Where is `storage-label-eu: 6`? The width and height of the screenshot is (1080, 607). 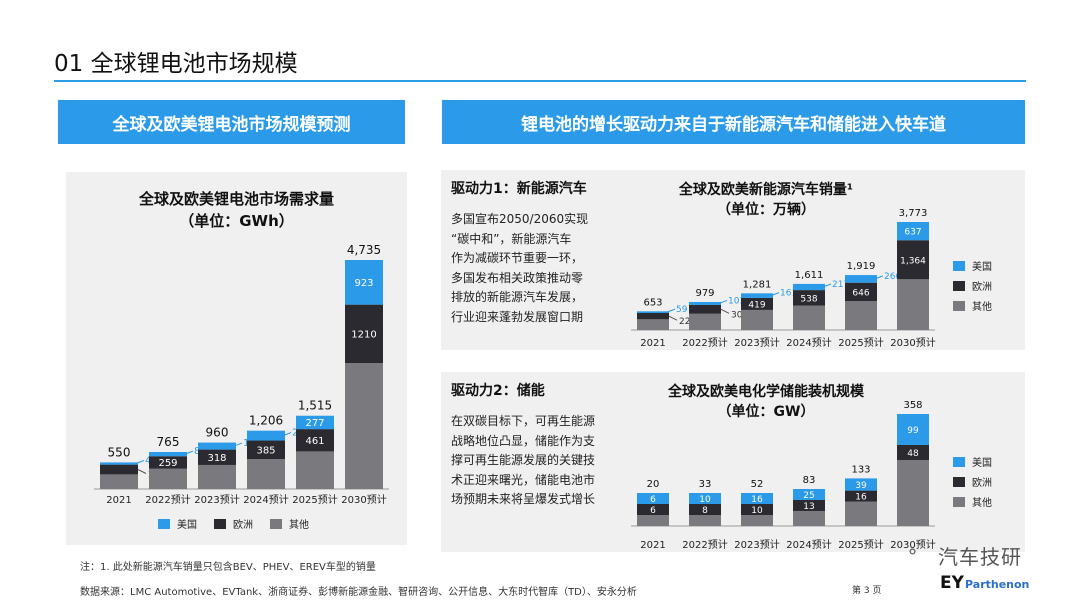
storage-label-eu: 6 is located at coordinates (653, 511).